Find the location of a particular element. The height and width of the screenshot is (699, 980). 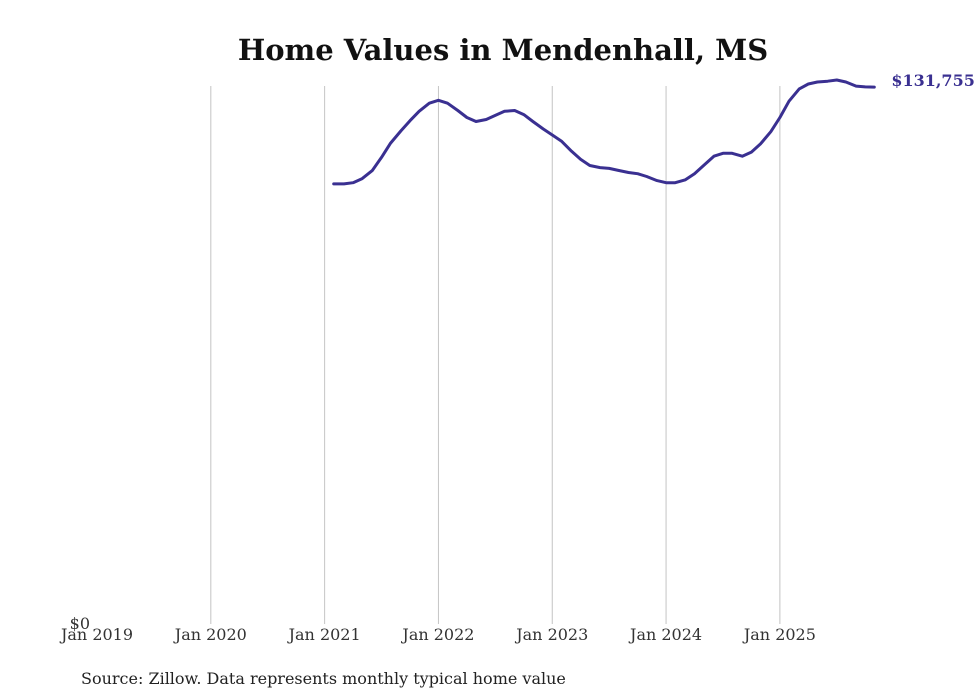

end-value-label: $131,755 is located at coordinates (933, 80).